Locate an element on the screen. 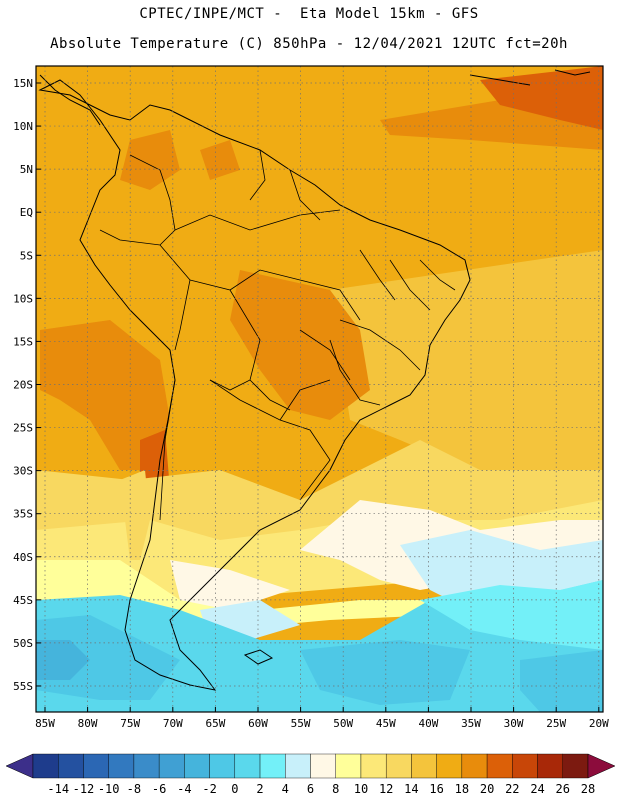 Image resolution: width=618 pixels, height=800 pixels. colorbar-left-arrow is located at coordinates (19, 766).